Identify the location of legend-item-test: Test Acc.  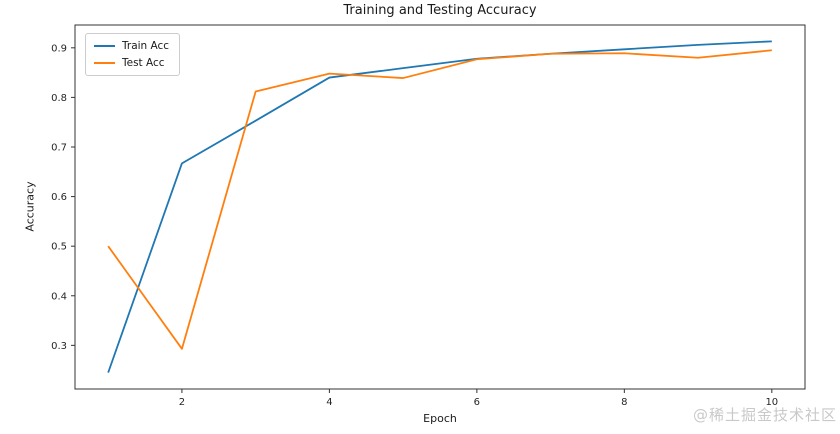
(131, 63).